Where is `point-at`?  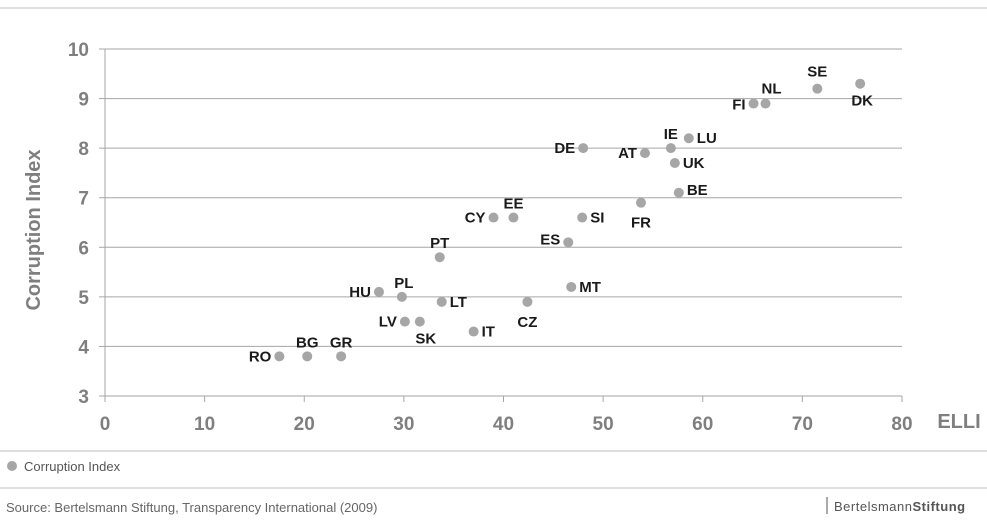 point-at is located at coordinates (644, 153).